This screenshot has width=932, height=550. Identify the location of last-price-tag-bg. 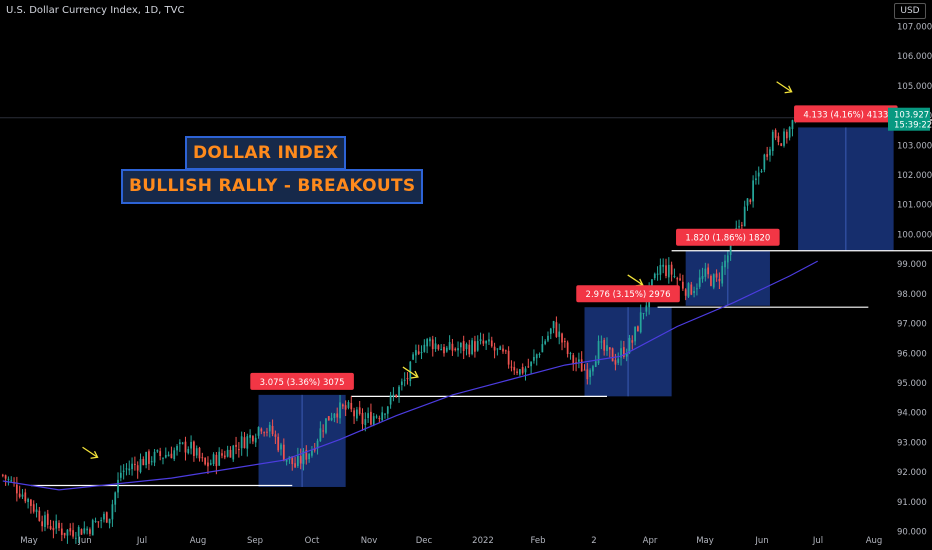
(909, 119).